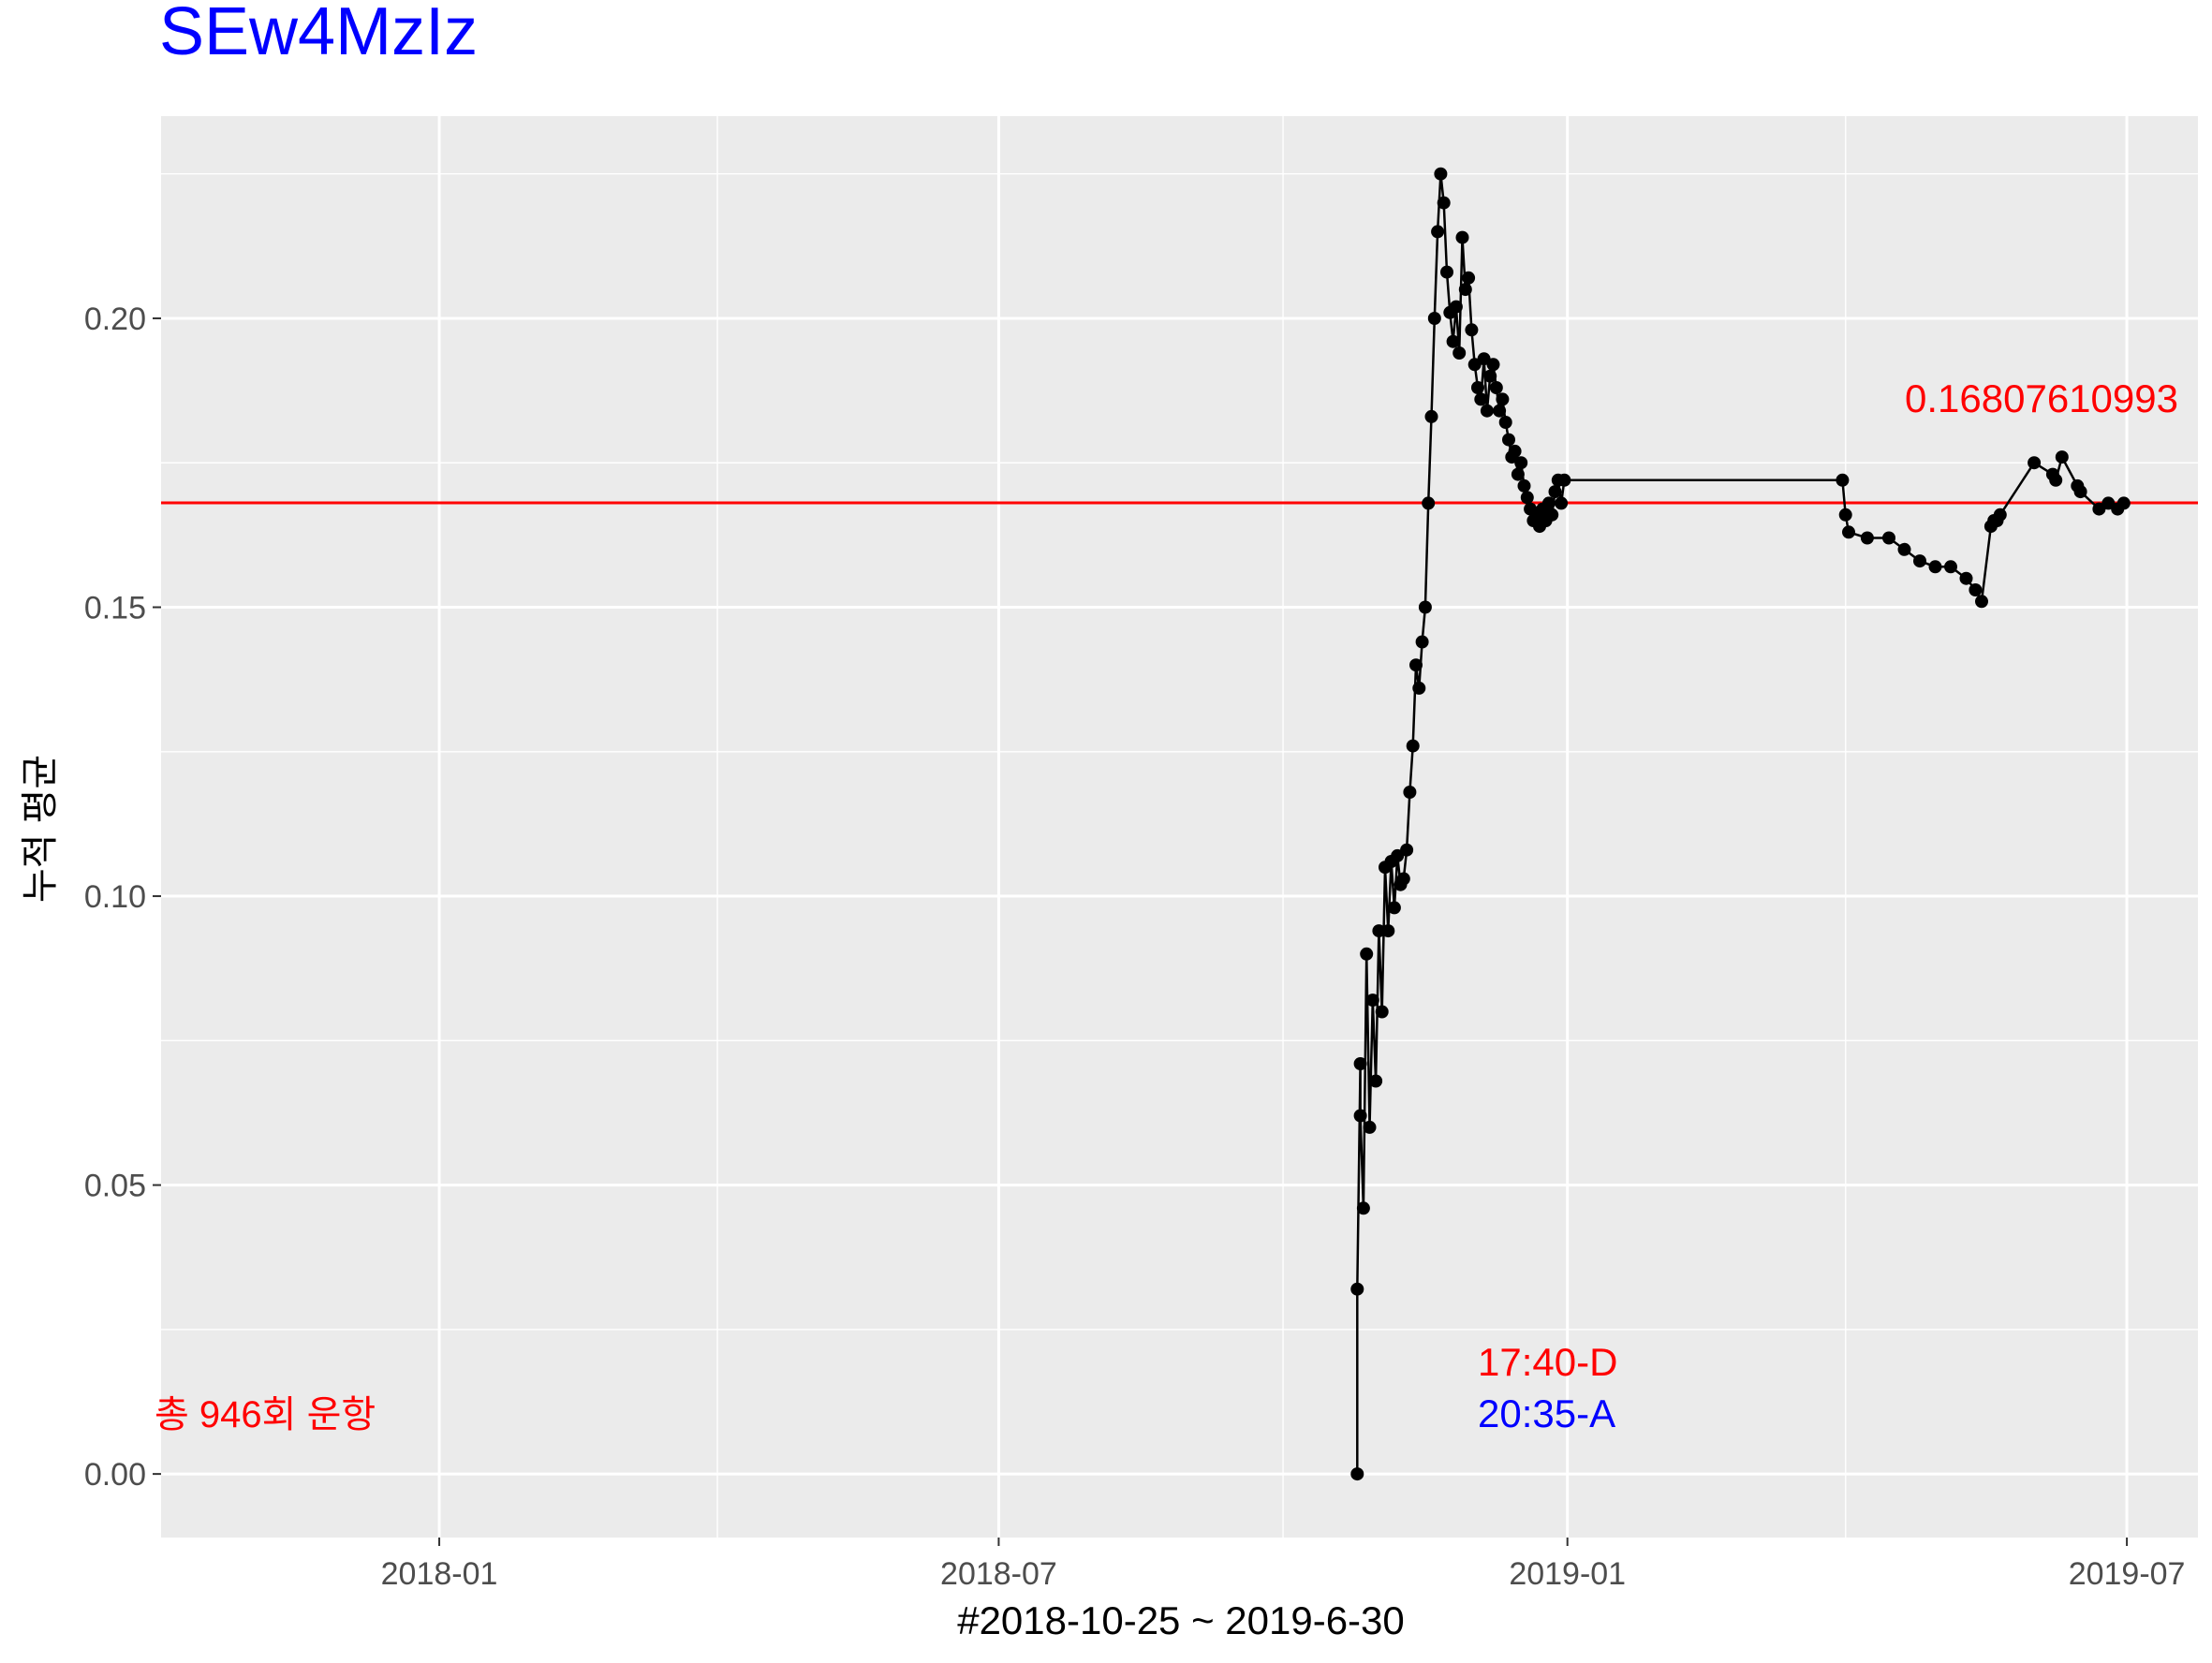  What do you see at coordinates (1547, 1413) in the screenshot?
I see `arrival-time-annotation: 20:35-A` at bounding box center [1547, 1413].